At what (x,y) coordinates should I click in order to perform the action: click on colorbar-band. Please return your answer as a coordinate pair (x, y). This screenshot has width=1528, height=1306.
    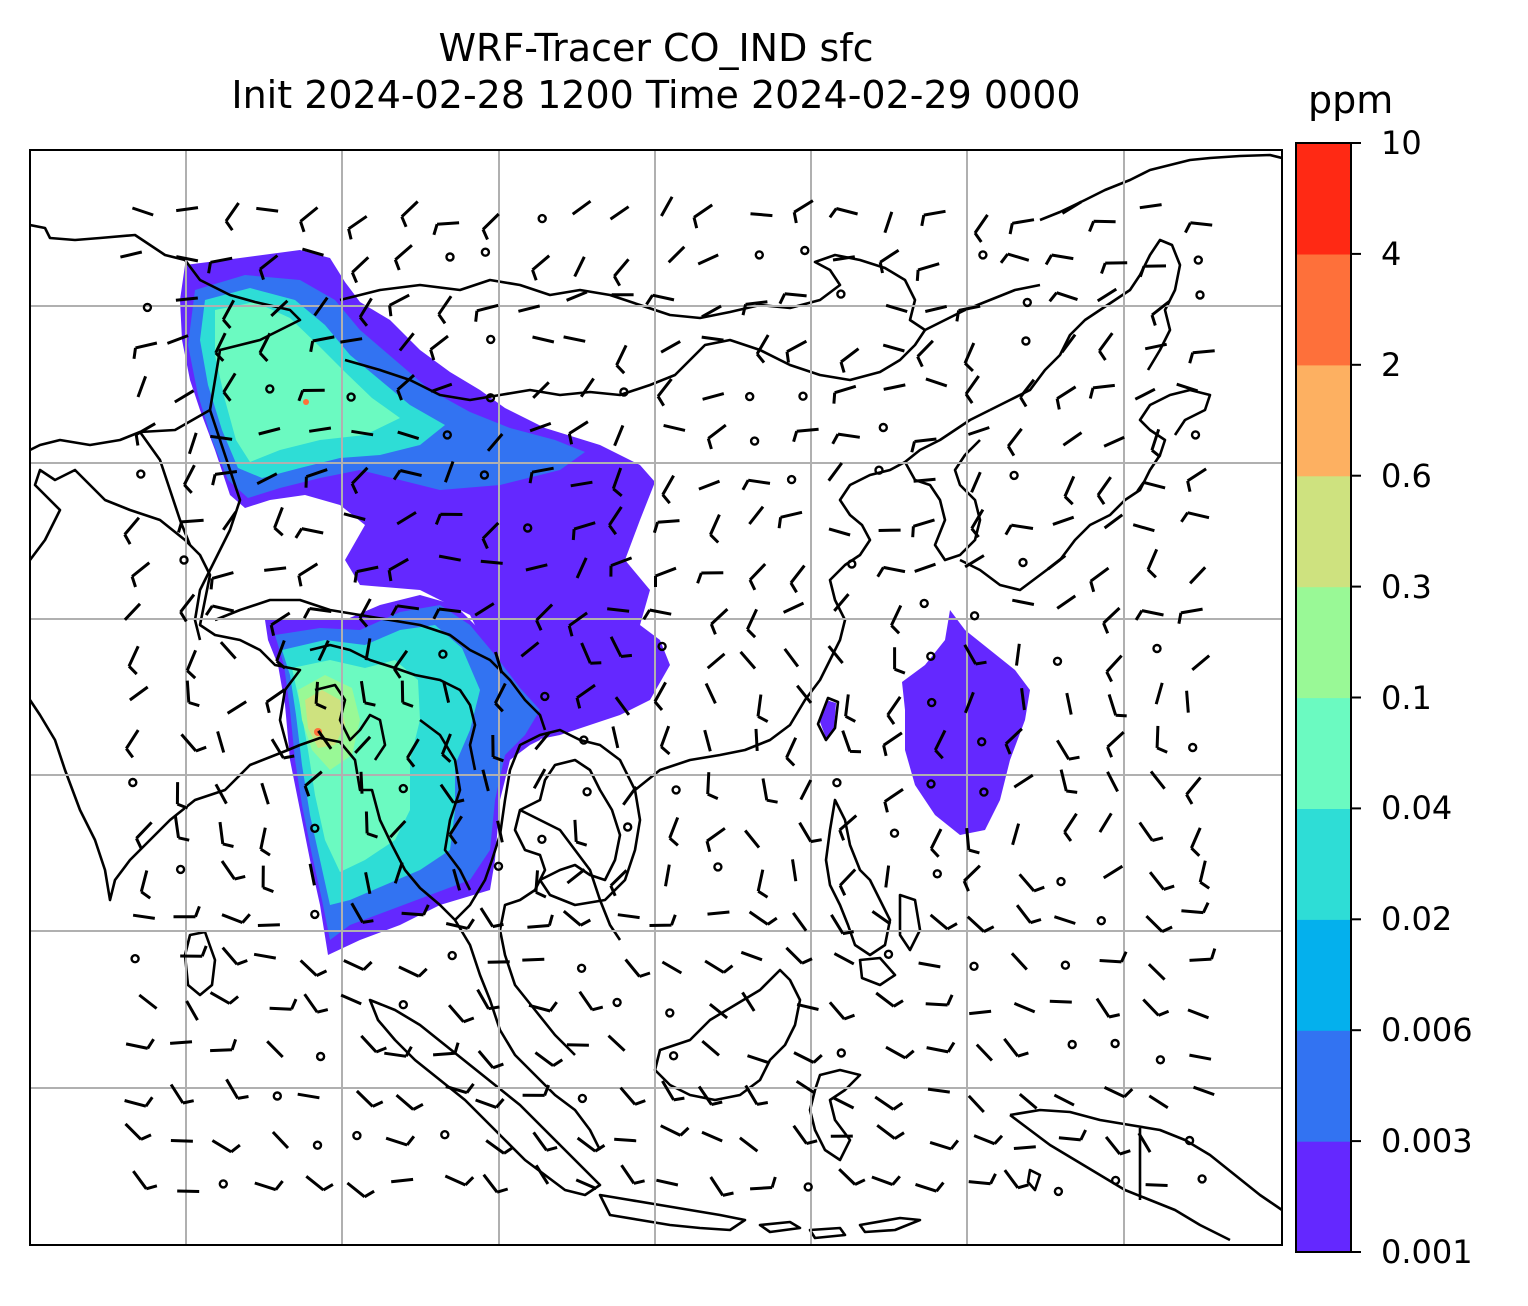
    Looking at the image, I should click on (1323, 199).